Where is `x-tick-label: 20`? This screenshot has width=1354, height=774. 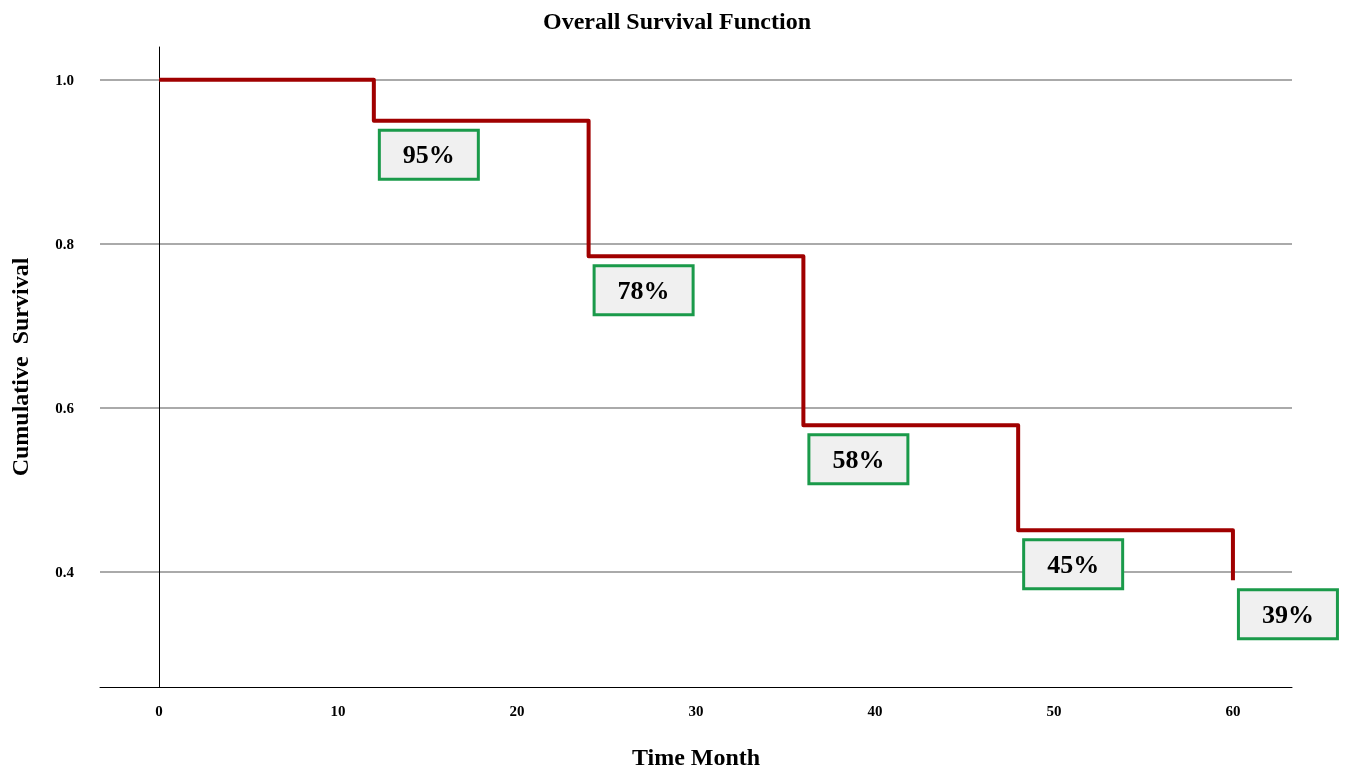 x-tick-label: 20 is located at coordinates (517, 710).